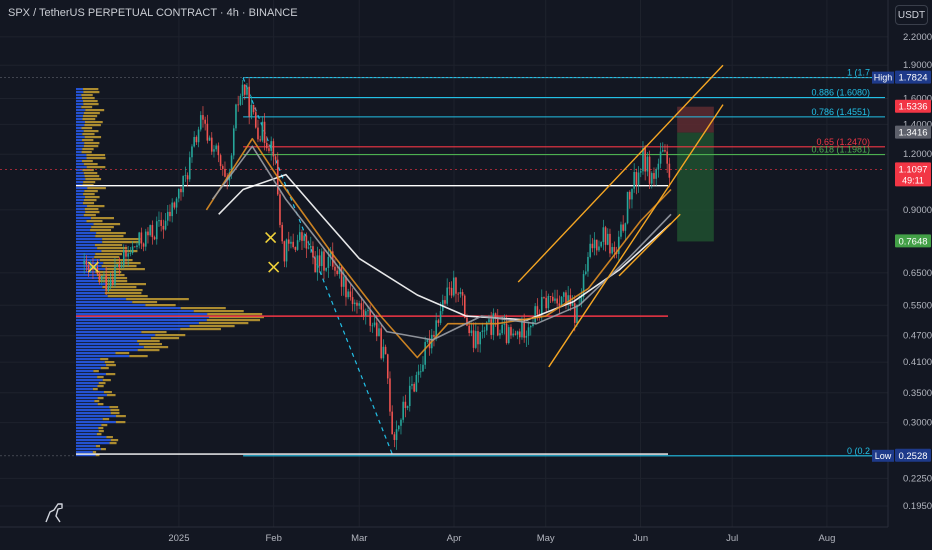 This screenshot has width=932, height=550. What do you see at coordinates (649, 245) in the screenshot?
I see `trend-channel-line` at bounding box center [649, 245].